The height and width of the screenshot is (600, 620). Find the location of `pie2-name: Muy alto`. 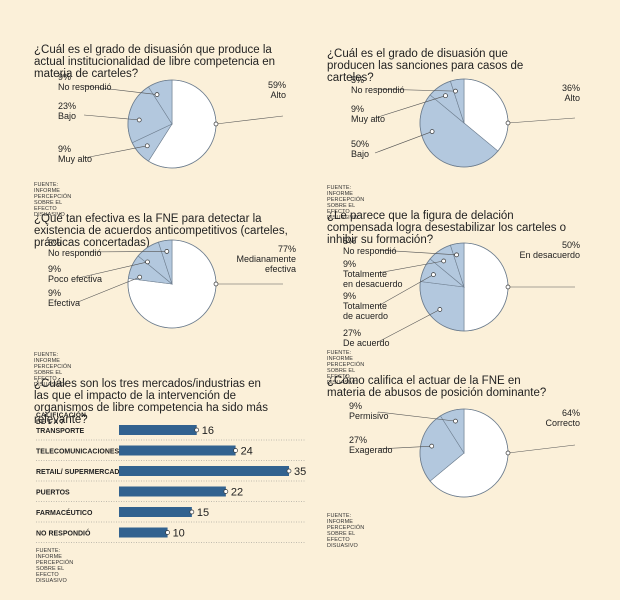

pie2-name: Muy alto is located at coordinates (368, 119).